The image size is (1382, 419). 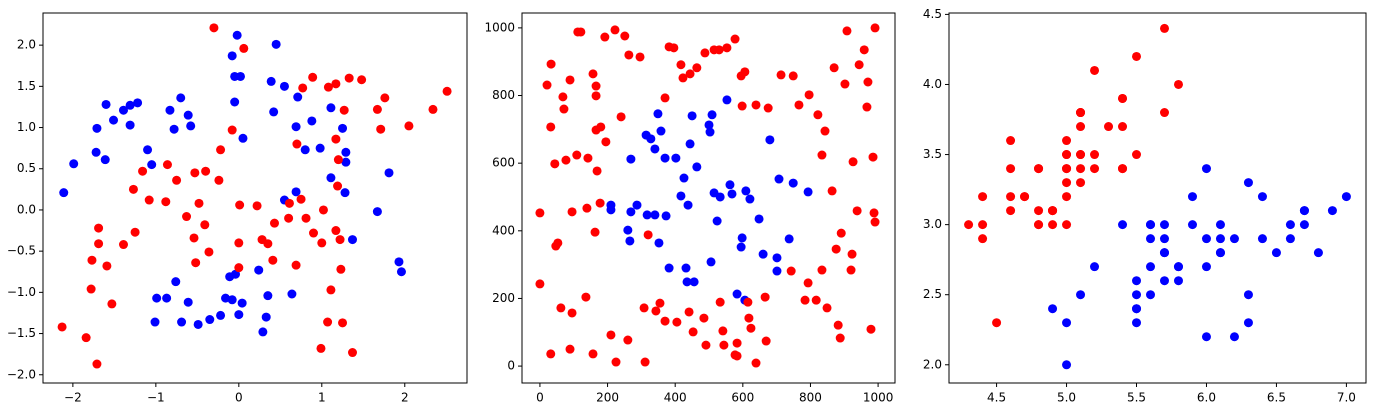 I want to click on y-tick-label: 1.0, so click(x=26, y=127).